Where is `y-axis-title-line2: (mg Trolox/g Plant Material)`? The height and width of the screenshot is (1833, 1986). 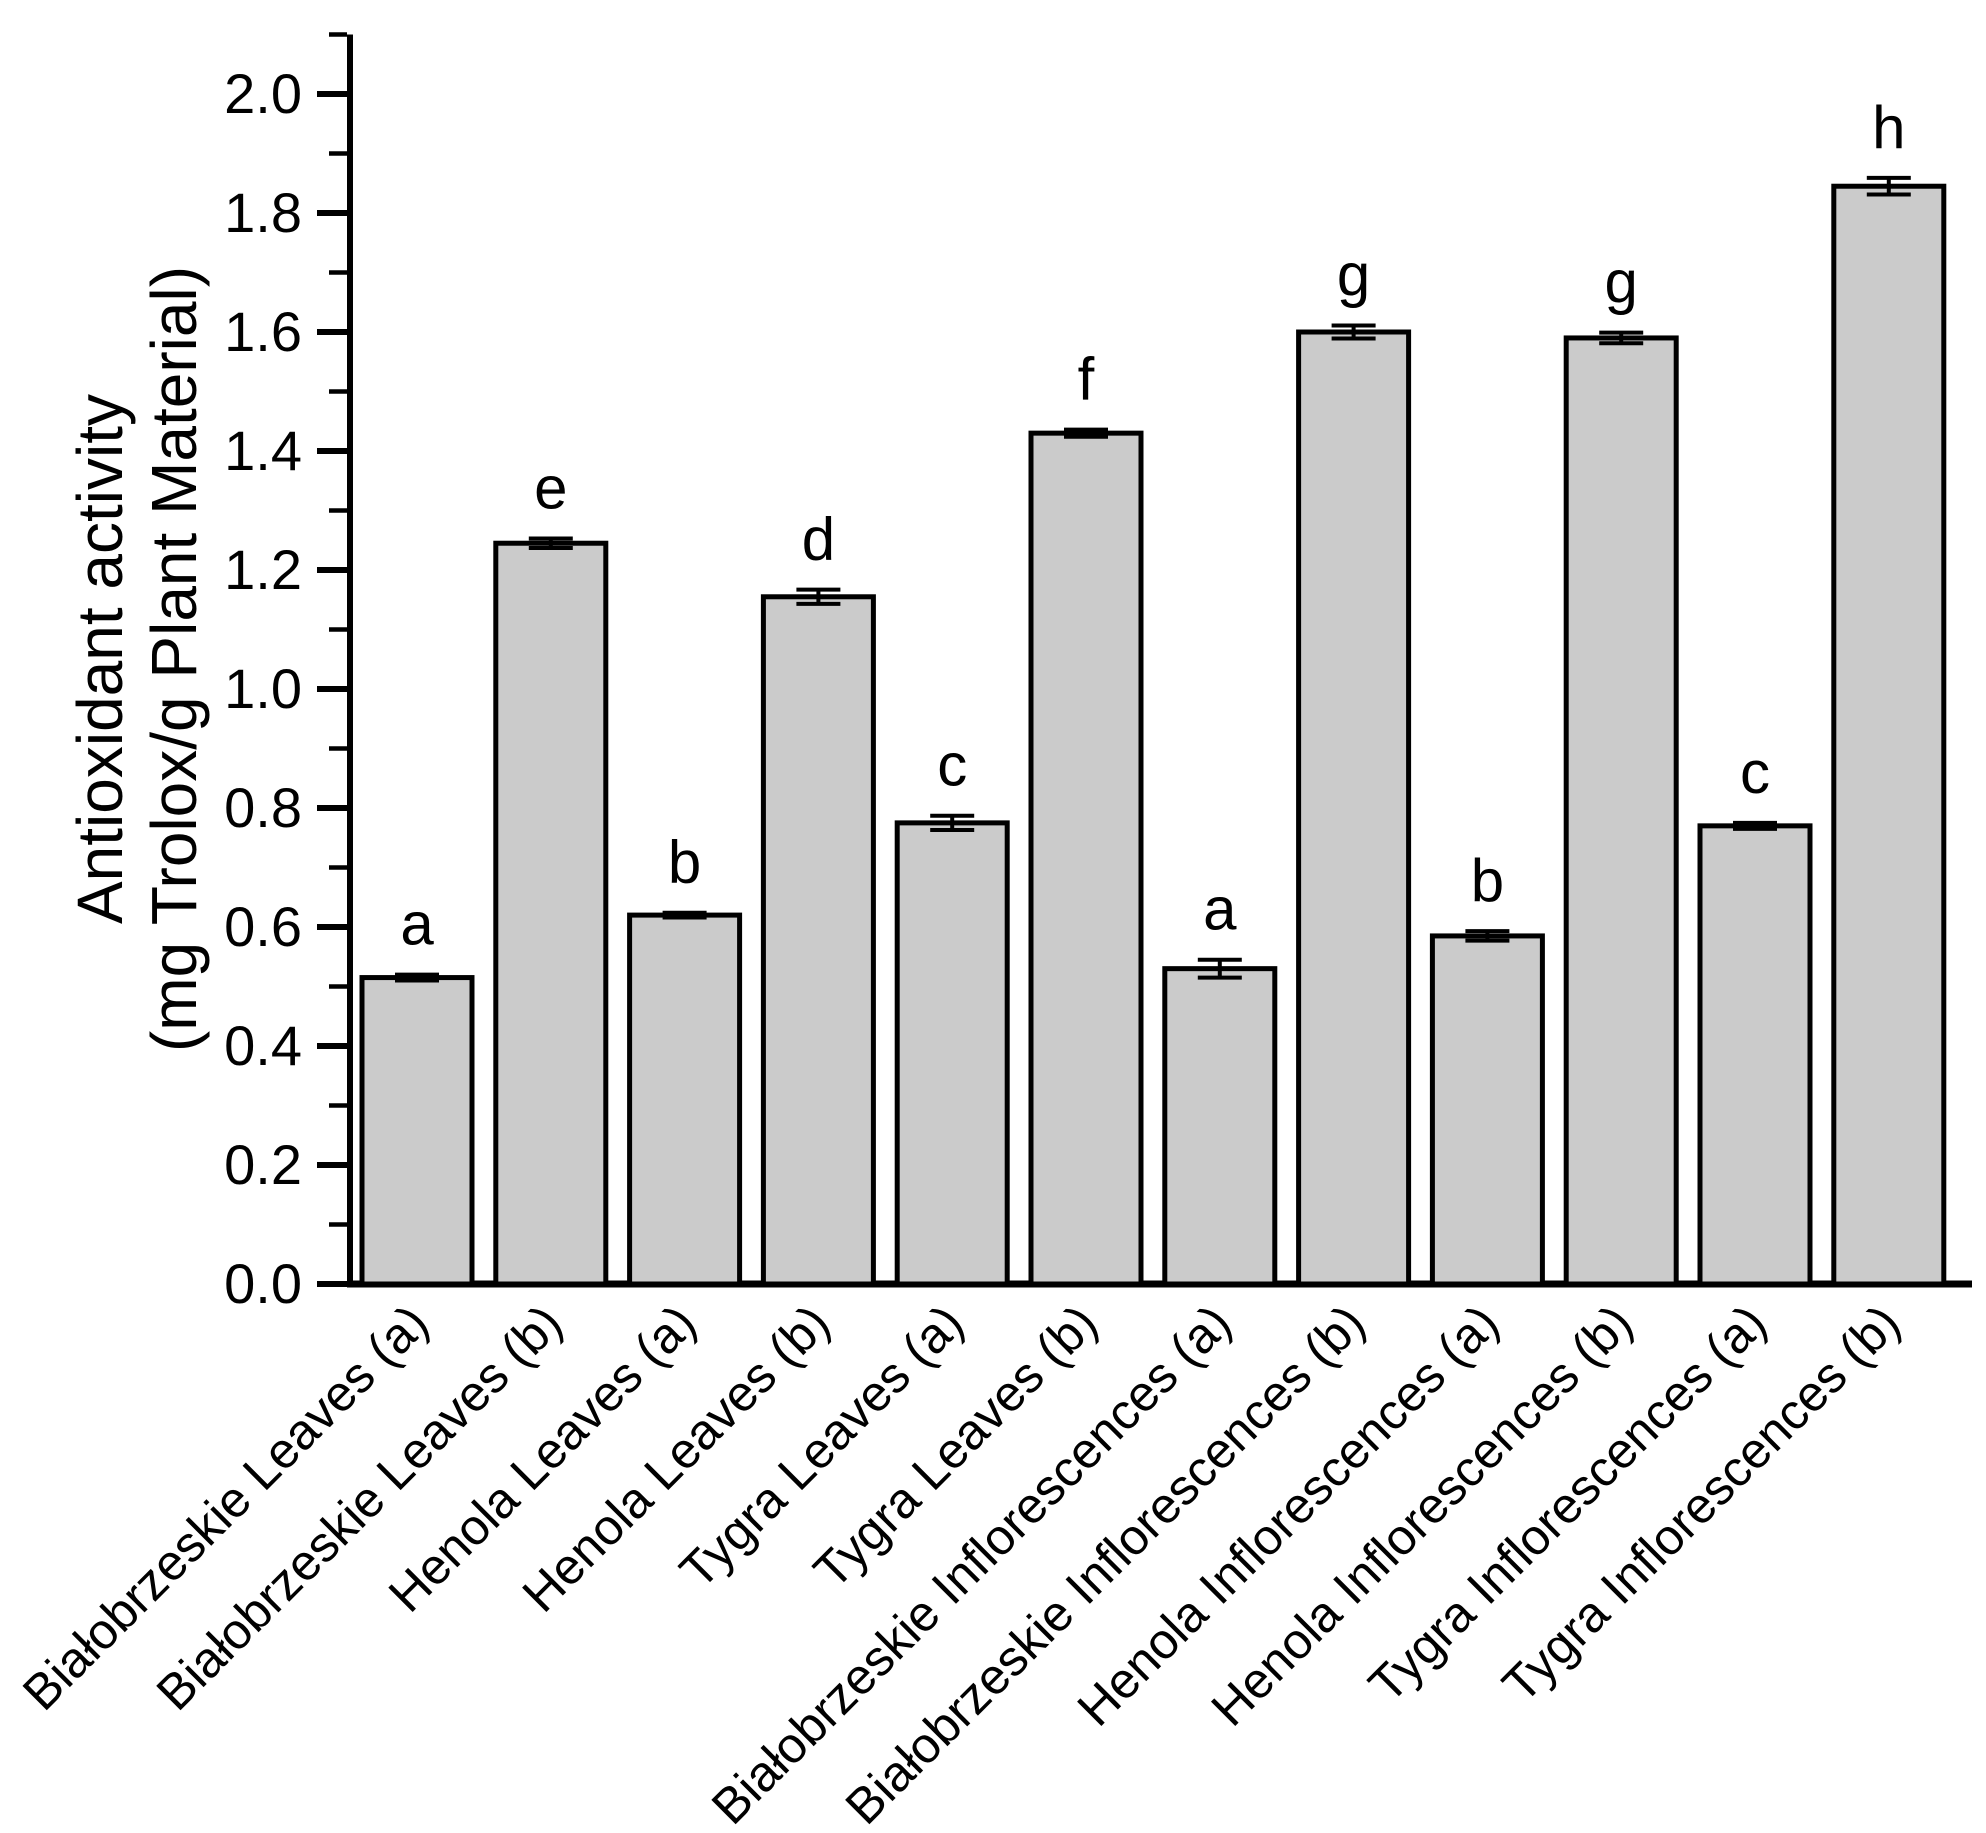
y-axis-title-line2: (mg Trolox/g Plant Material) is located at coordinates (174, 659).